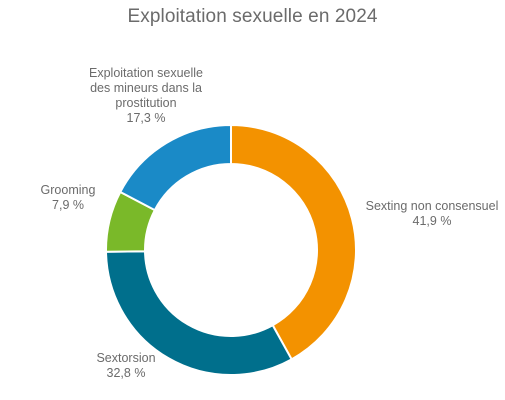 The height and width of the screenshot is (400, 505). Describe the element at coordinates (432, 221) in the screenshot. I see `slice-value-label: 41,9 %` at that location.